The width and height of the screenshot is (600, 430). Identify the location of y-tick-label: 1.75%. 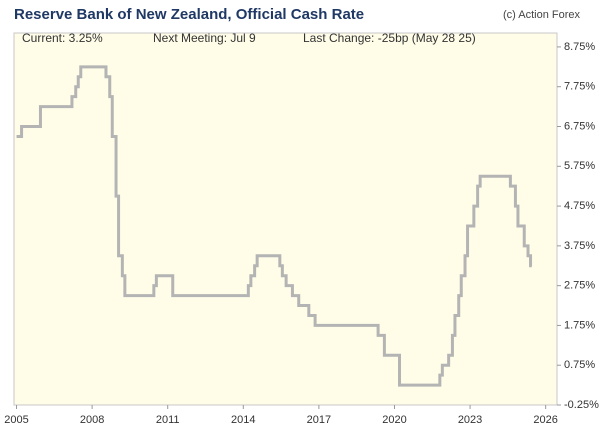
(579, 325).